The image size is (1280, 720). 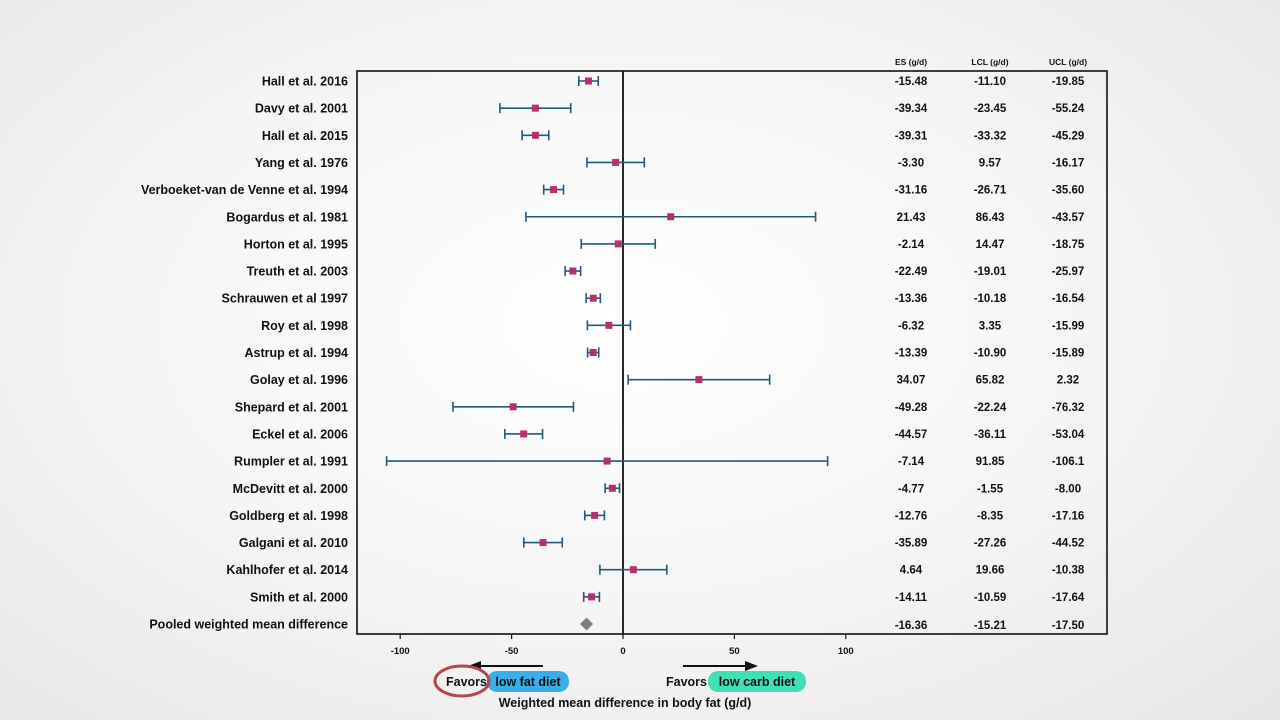 What do you see at coordinates (990, 354) in the screenshot?
I see `lcl-value: -10.90` at bounding box center [990, 354].